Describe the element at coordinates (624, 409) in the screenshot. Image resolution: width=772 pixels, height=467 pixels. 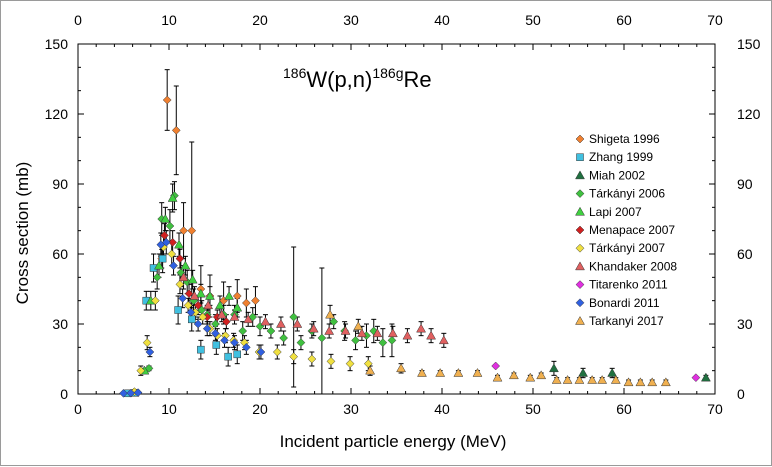
I see `x-tick-label-bottom: 60` at that location.